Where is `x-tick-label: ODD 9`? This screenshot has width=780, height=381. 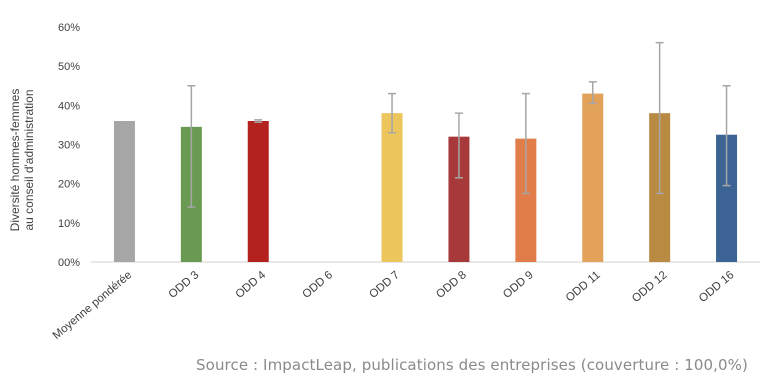 x-tick-label: ODD 9 is located at coordinates (518, 285).